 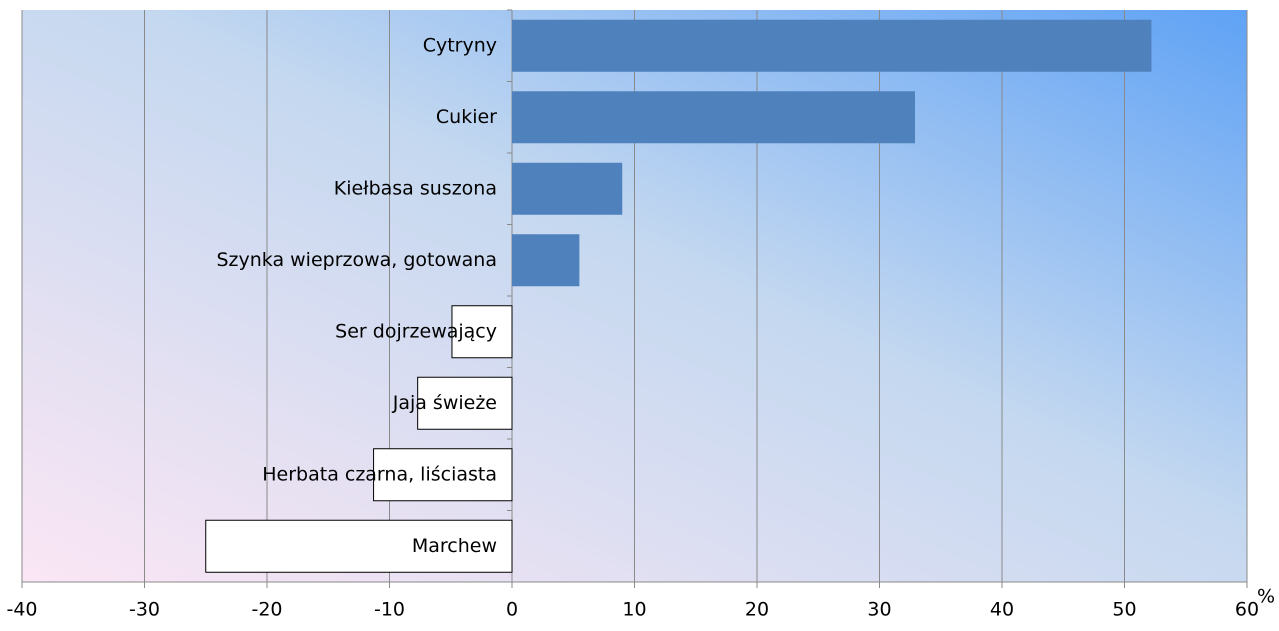 I want to click on category-label: Cukier, so click(x=466, y=117).